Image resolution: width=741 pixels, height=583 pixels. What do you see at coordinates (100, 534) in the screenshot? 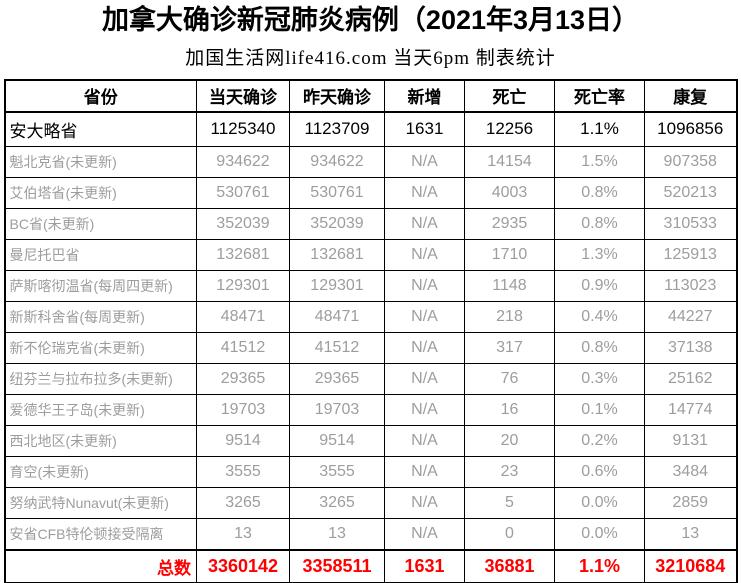
I see `province-cell: 安省CFB特伦顿接受隔离` at bounding box center [100, 534].